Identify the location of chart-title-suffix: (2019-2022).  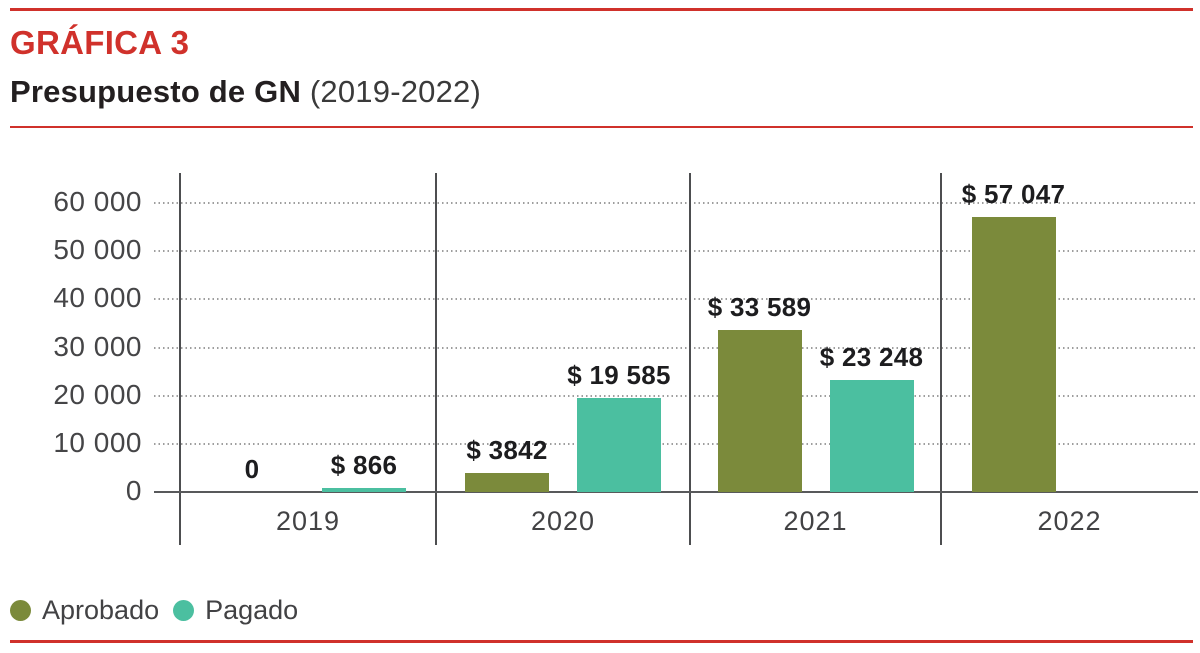
(395, 91).